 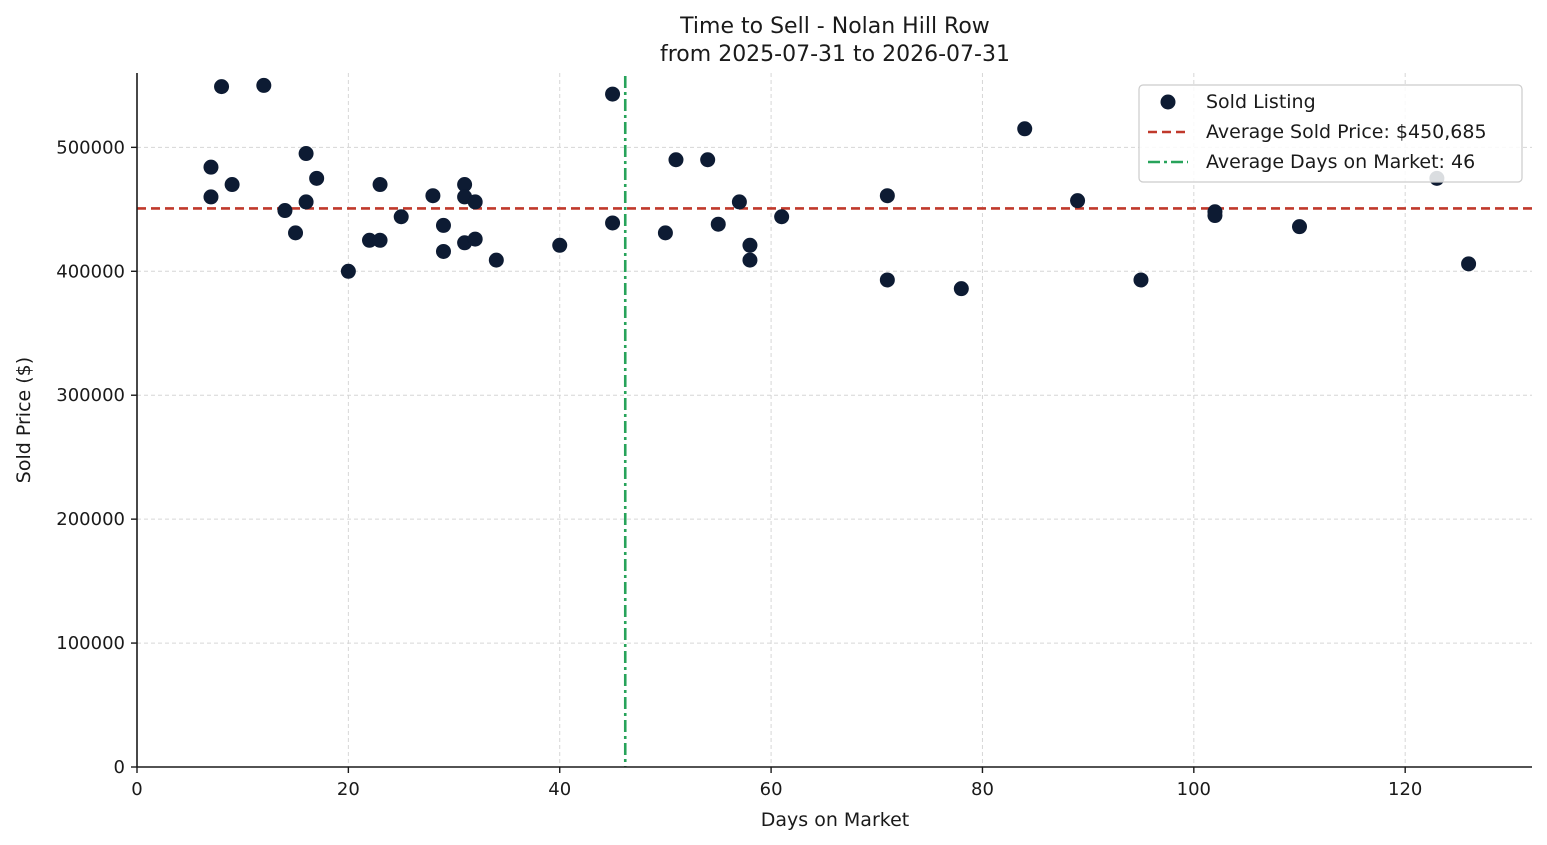 I want to click on x-tick-label: 0, so click(x=136, y=789).